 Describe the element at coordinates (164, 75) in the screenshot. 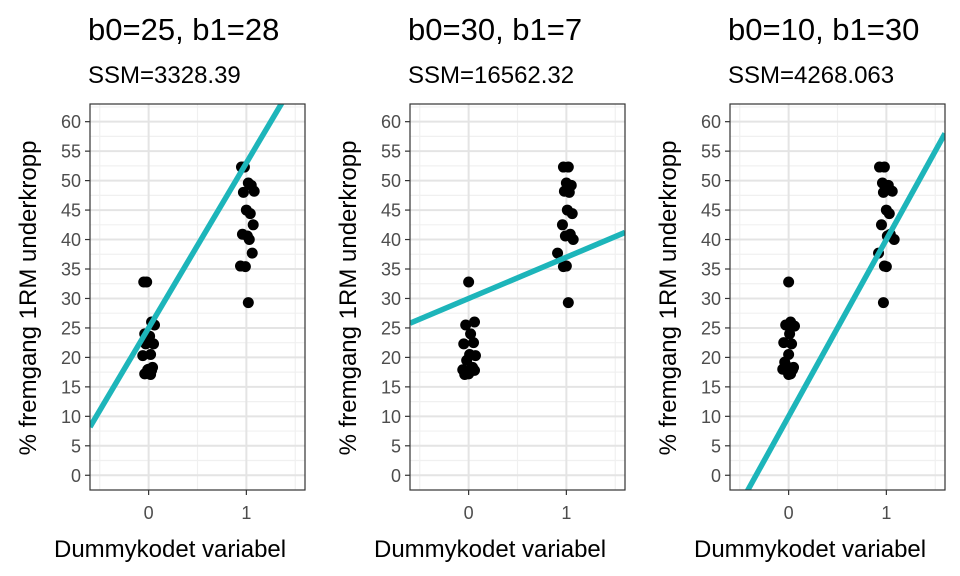

I see `panel-subtitle: SSM=3328.39` at that location.